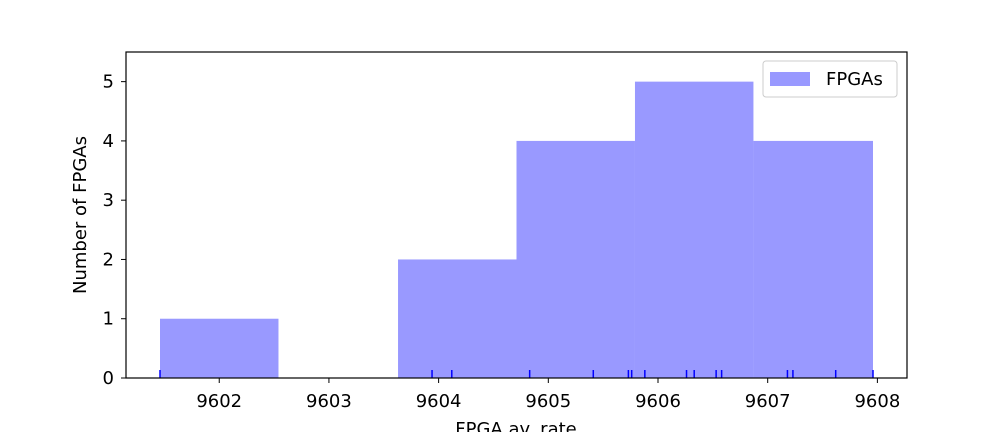  Describe the element at coordinates (548, 401) in the screenshot. I see `x-tick-label: 9605` at that location.